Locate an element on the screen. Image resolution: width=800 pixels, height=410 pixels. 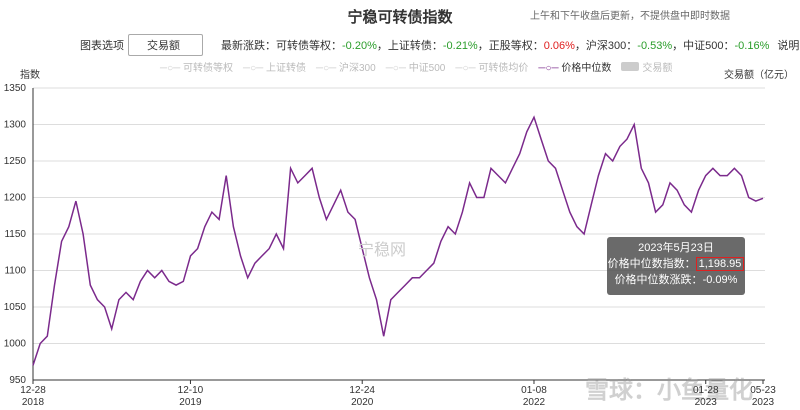
stat-value: -0.20% is located at coordinates (359, 46).